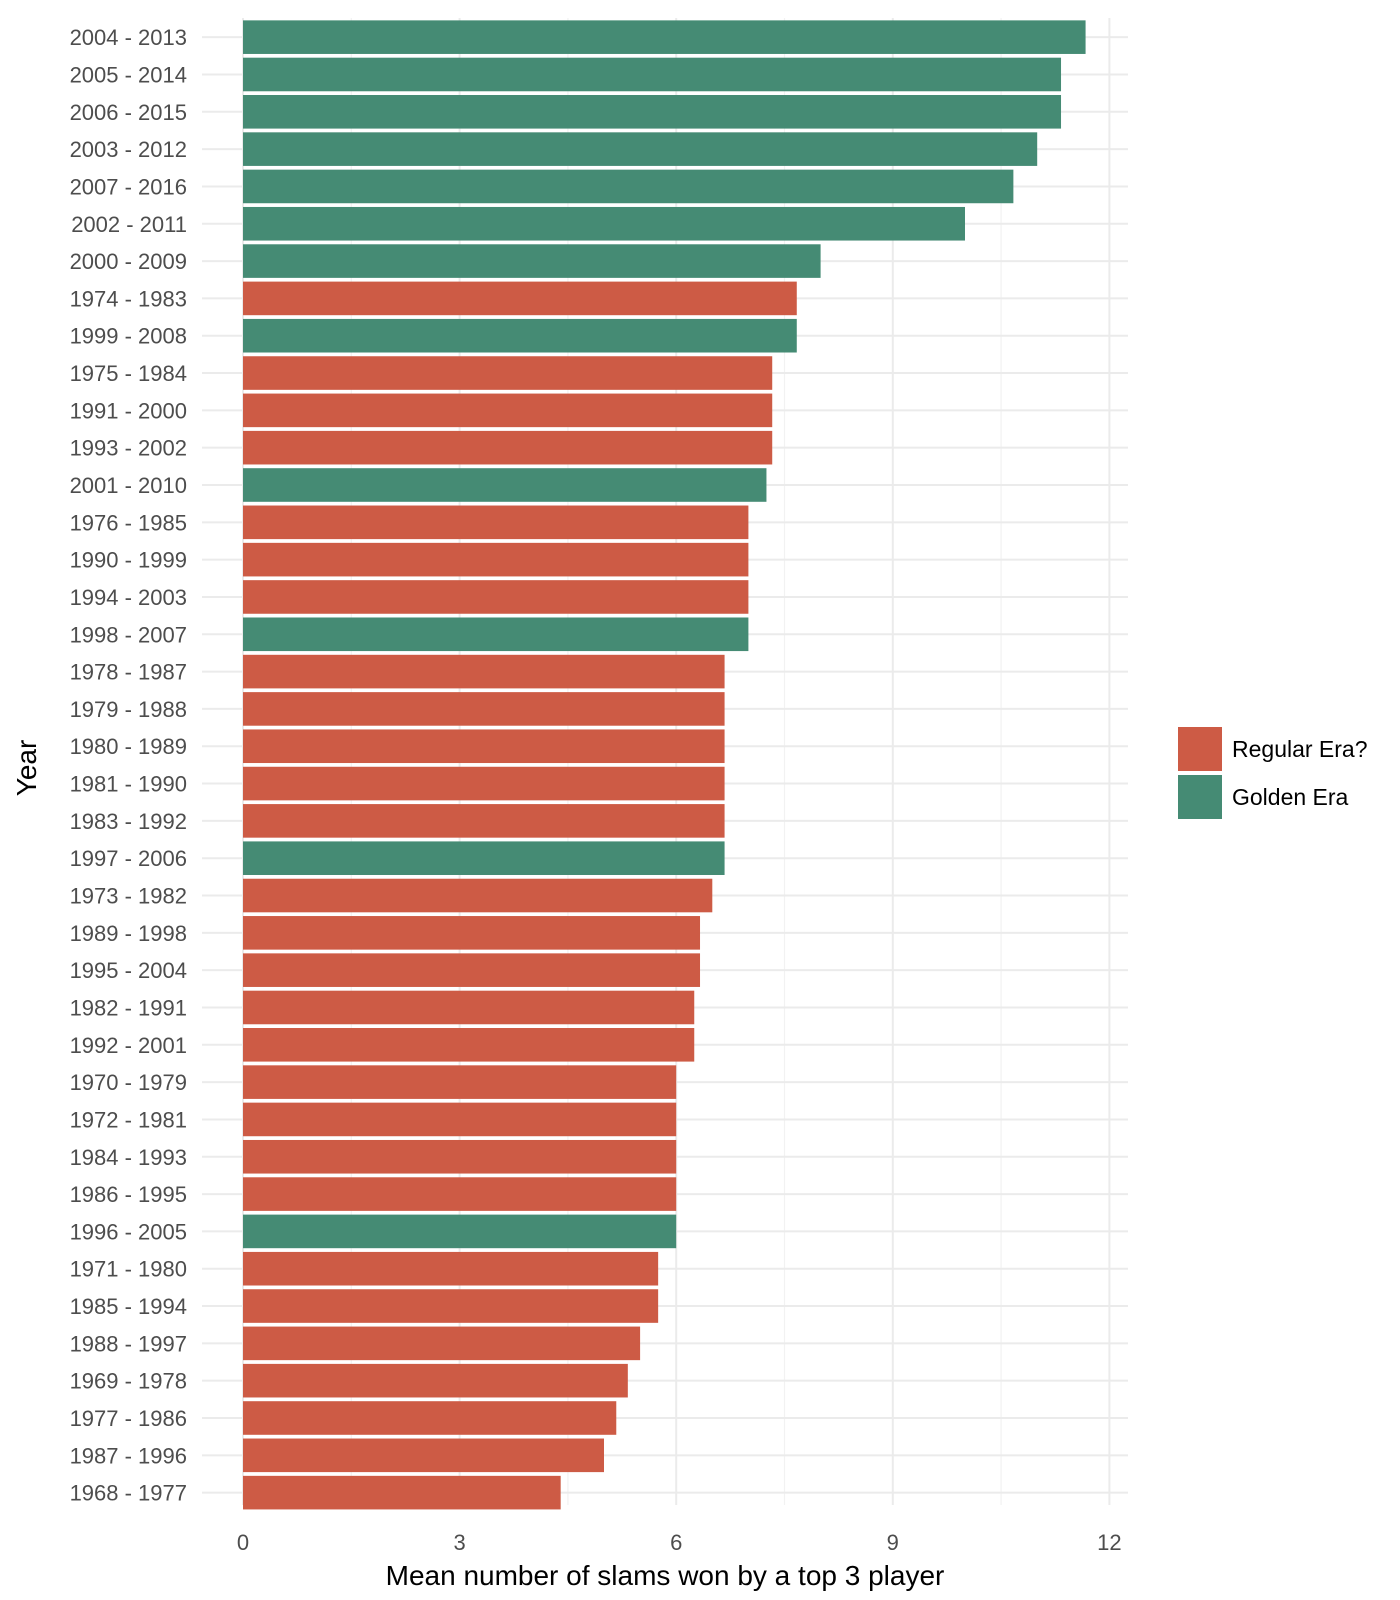 Image resolution: width=1400 pixels, height=1600 pixels. Describe the element at coordinates (128, 1418) in the screenshot. I see `y-tick-label: 1977 - 1986` at that location.